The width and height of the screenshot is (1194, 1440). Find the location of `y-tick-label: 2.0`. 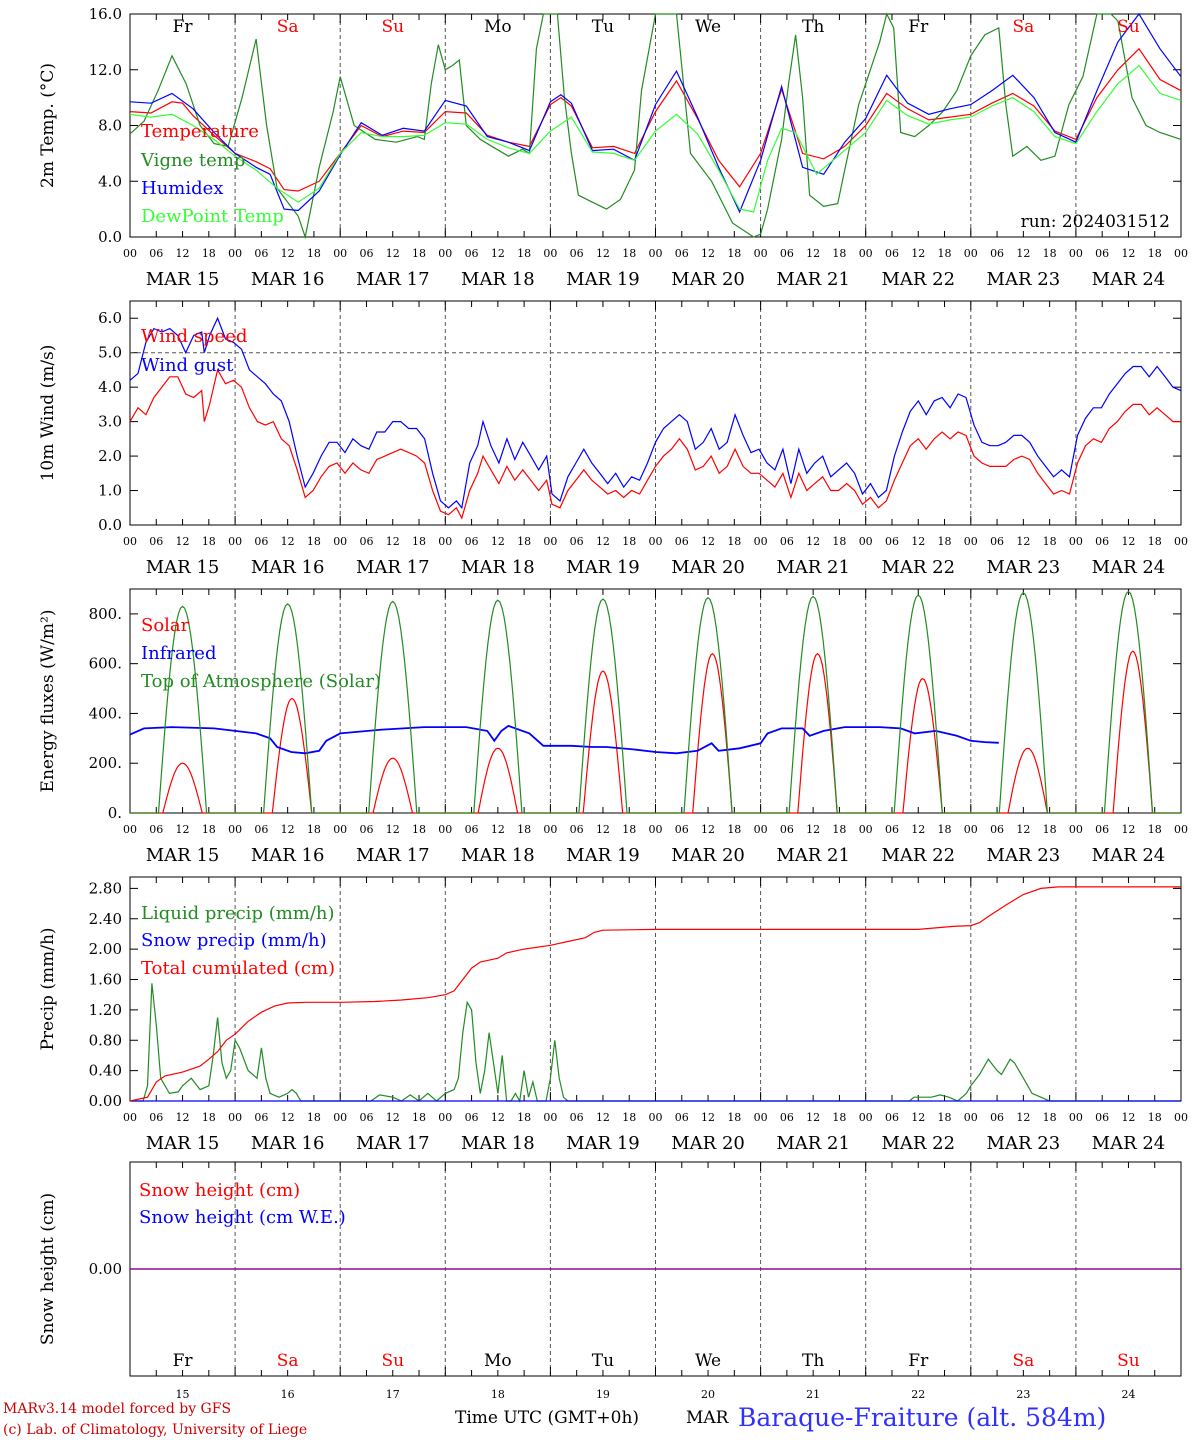

y-tick-label: 2.0 is located at coordinates (110, 456).